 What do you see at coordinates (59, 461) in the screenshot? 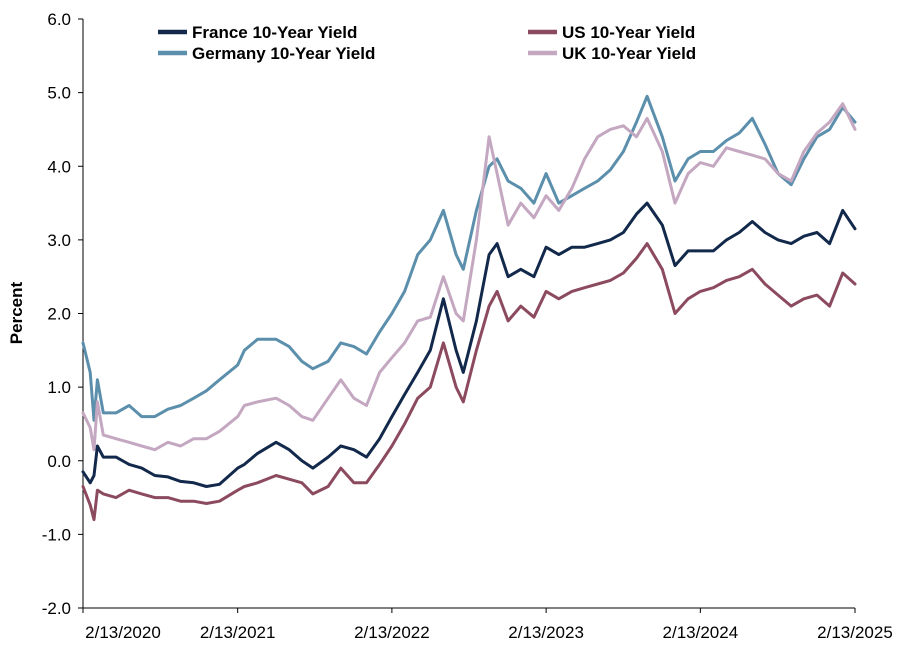
I see `y-tick-label: 0.0` at bounding box center [59, 461].